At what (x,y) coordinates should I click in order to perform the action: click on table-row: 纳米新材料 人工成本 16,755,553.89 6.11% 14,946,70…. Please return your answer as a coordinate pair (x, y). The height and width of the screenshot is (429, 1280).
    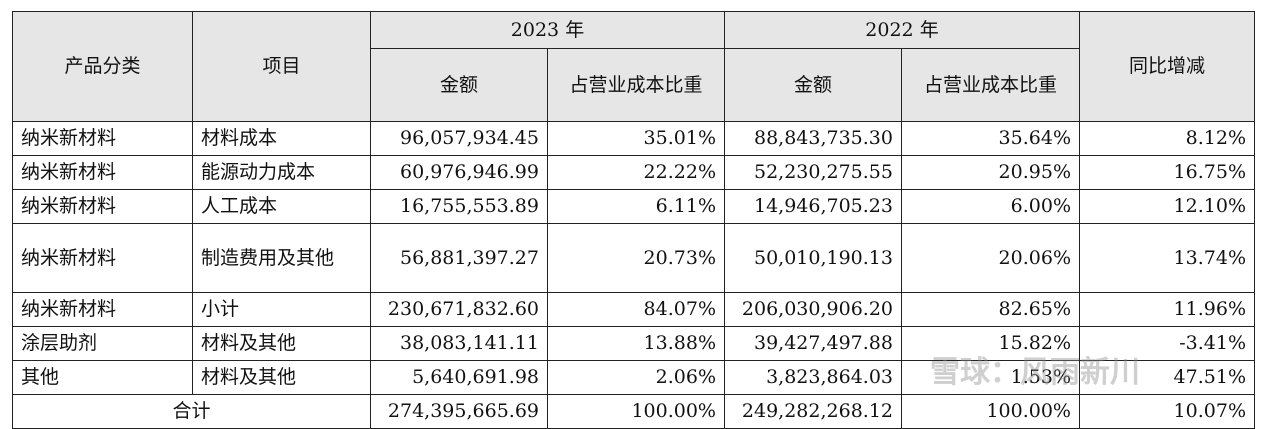
    Looking at the image, I should click on (633, 206).